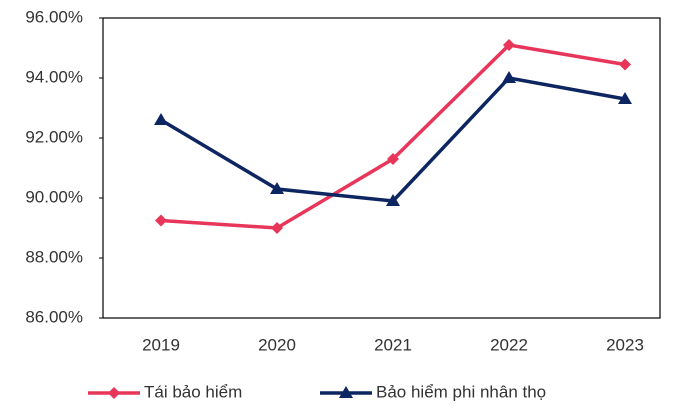 The image size is (679, 409). I want to click on y-tick-label: 92.00%, so click(54, 136).